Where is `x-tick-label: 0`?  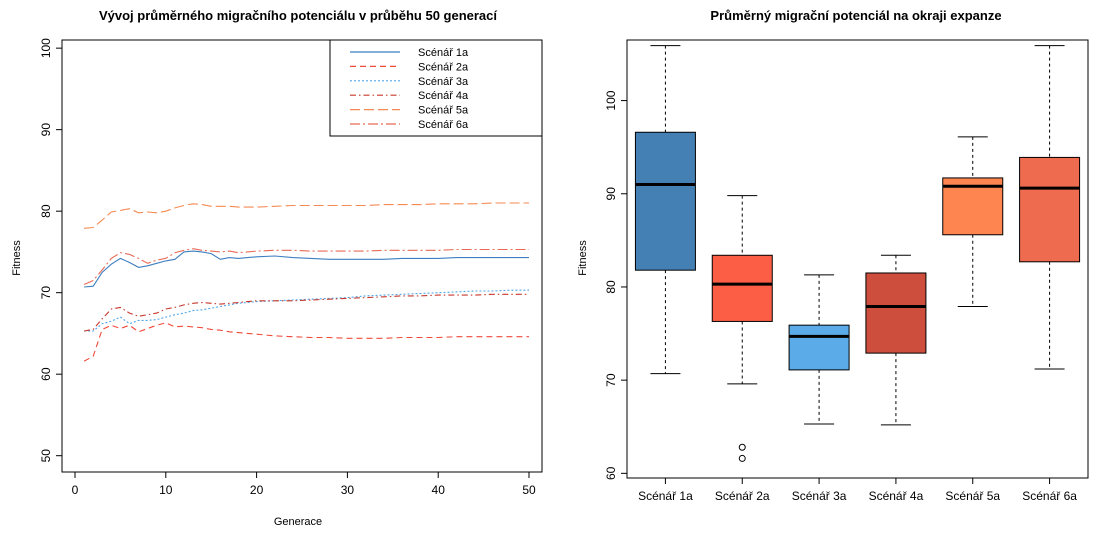 x-tick-label: 0 is located at coordinates (75, 490).